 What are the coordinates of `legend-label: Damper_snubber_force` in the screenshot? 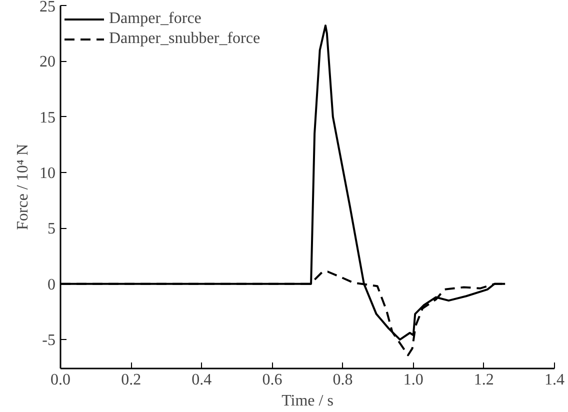 It's located at (184, 39).